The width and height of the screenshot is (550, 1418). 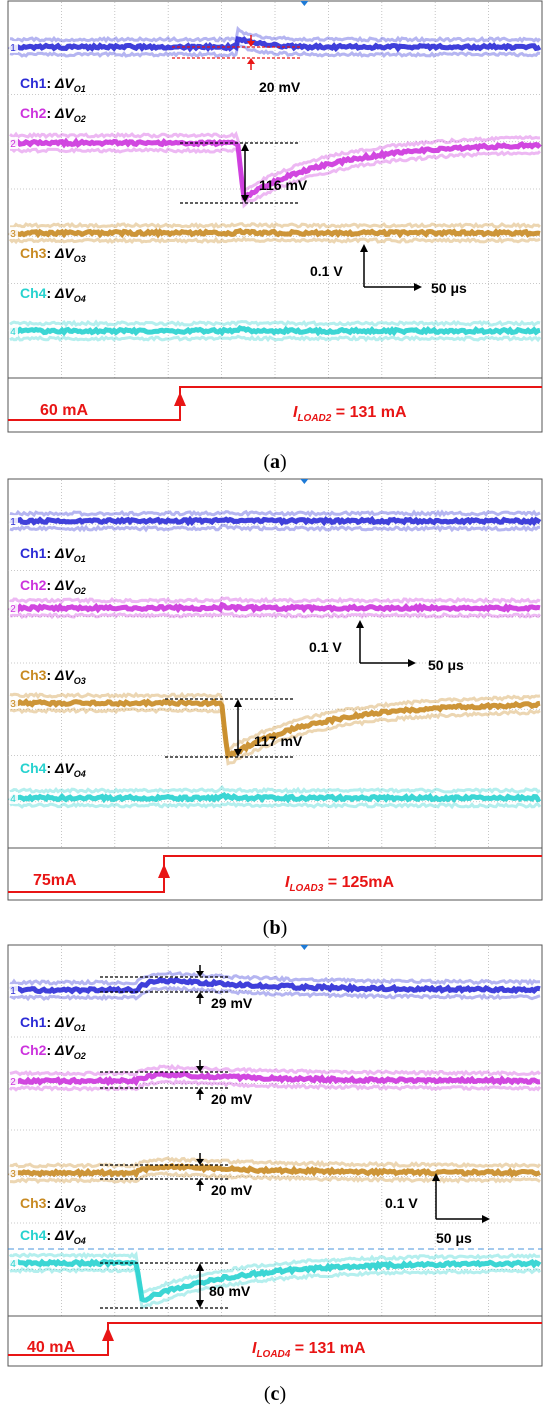 What do you see at coordinates (240, 119) in the screenshot?
I see `deviation-annotations: 20 mV 116 mV` at bounding box center [240, 119].